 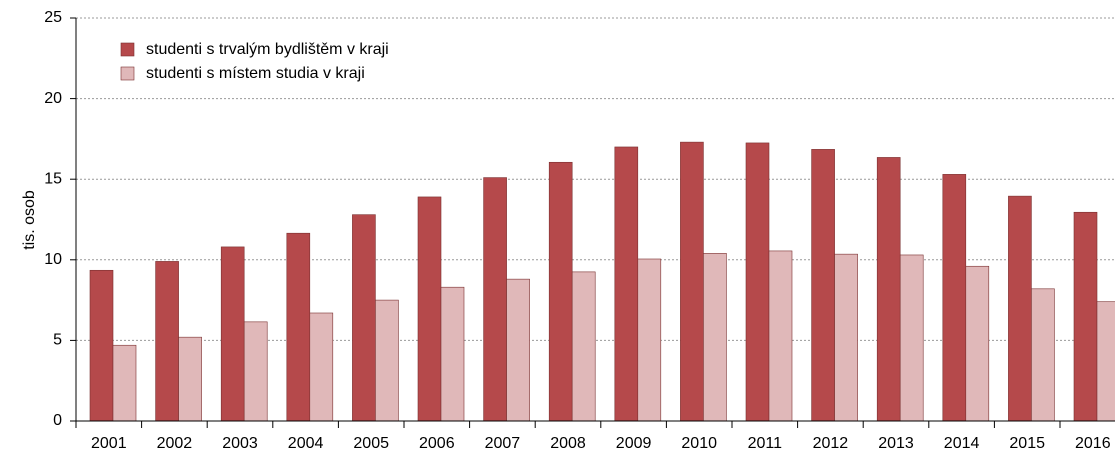 I want to click on x-tick-label: 2008, so click(x=568, y=443).